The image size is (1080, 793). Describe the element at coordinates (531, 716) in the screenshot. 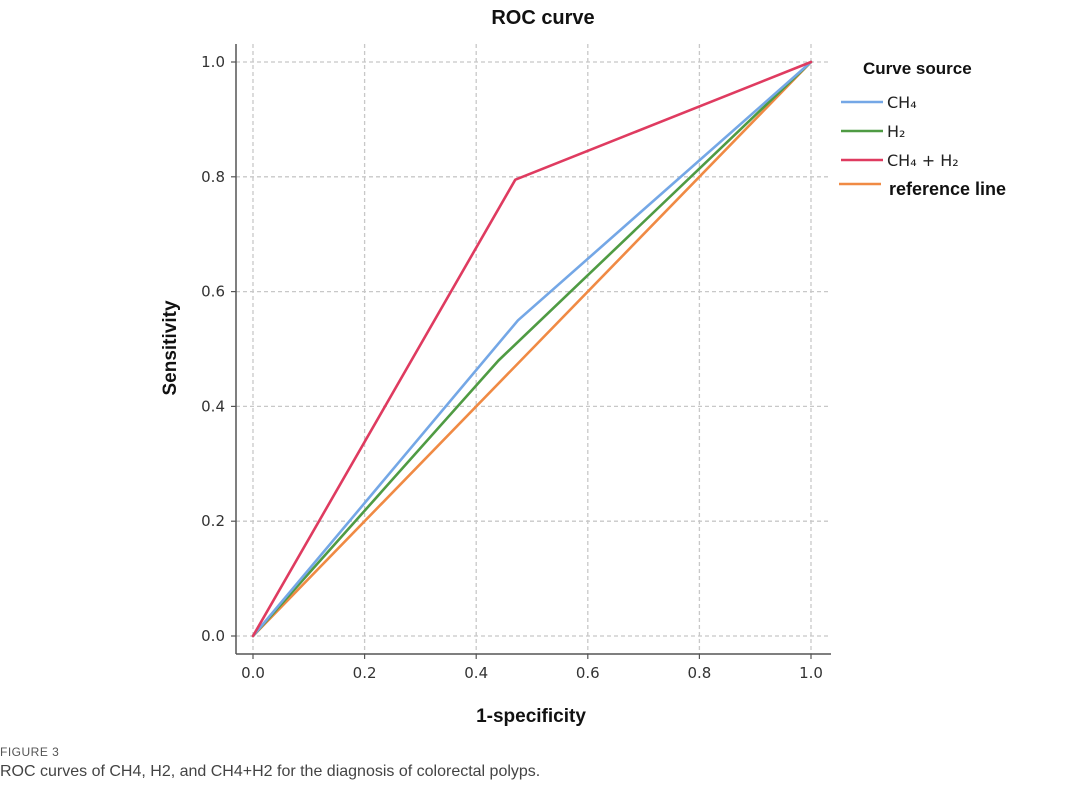

I see `x-axis-title: 1-specificity` at that location.